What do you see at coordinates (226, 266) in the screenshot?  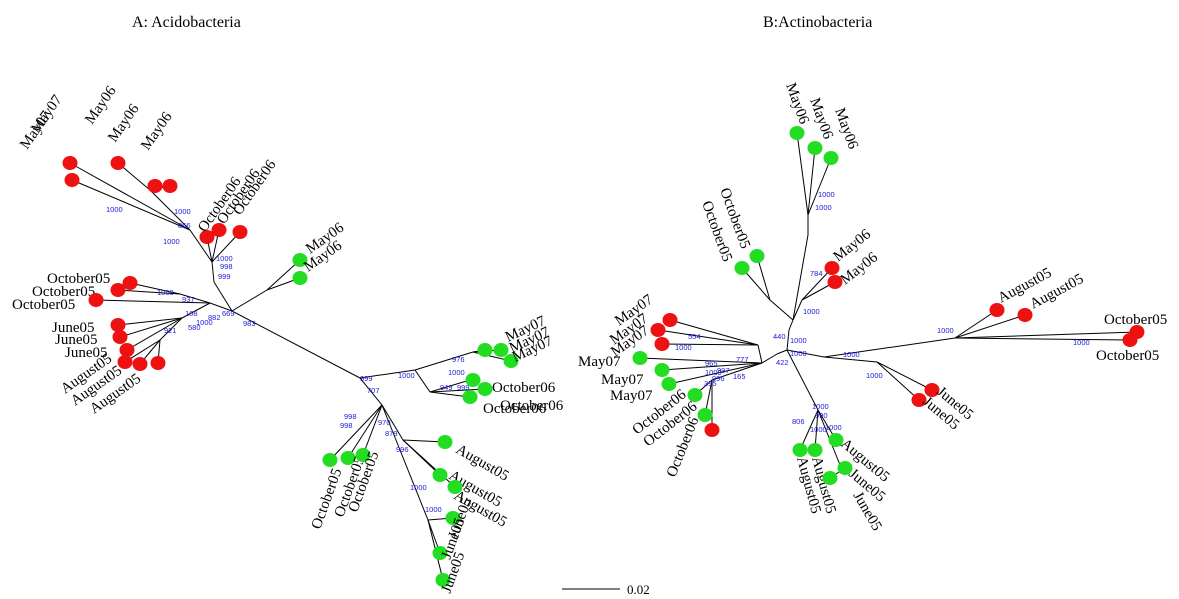 I see `bootstrap-value: 998` at bounding box center [226, 266].